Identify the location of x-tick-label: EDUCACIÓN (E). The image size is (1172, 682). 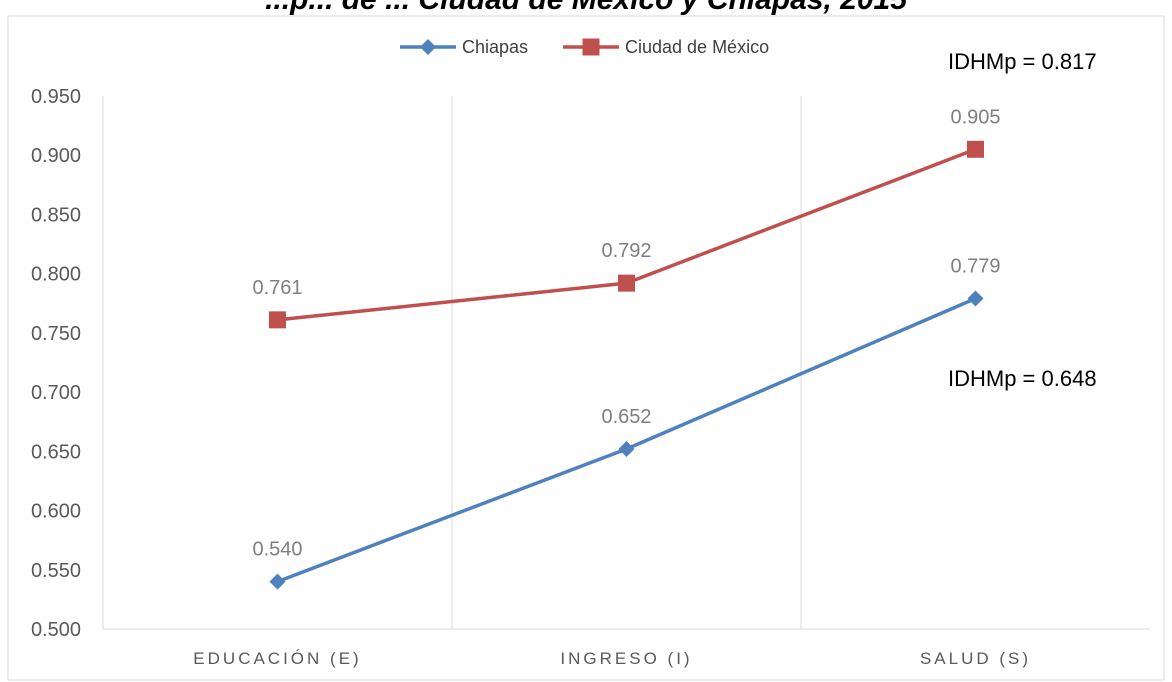
(277, 658).